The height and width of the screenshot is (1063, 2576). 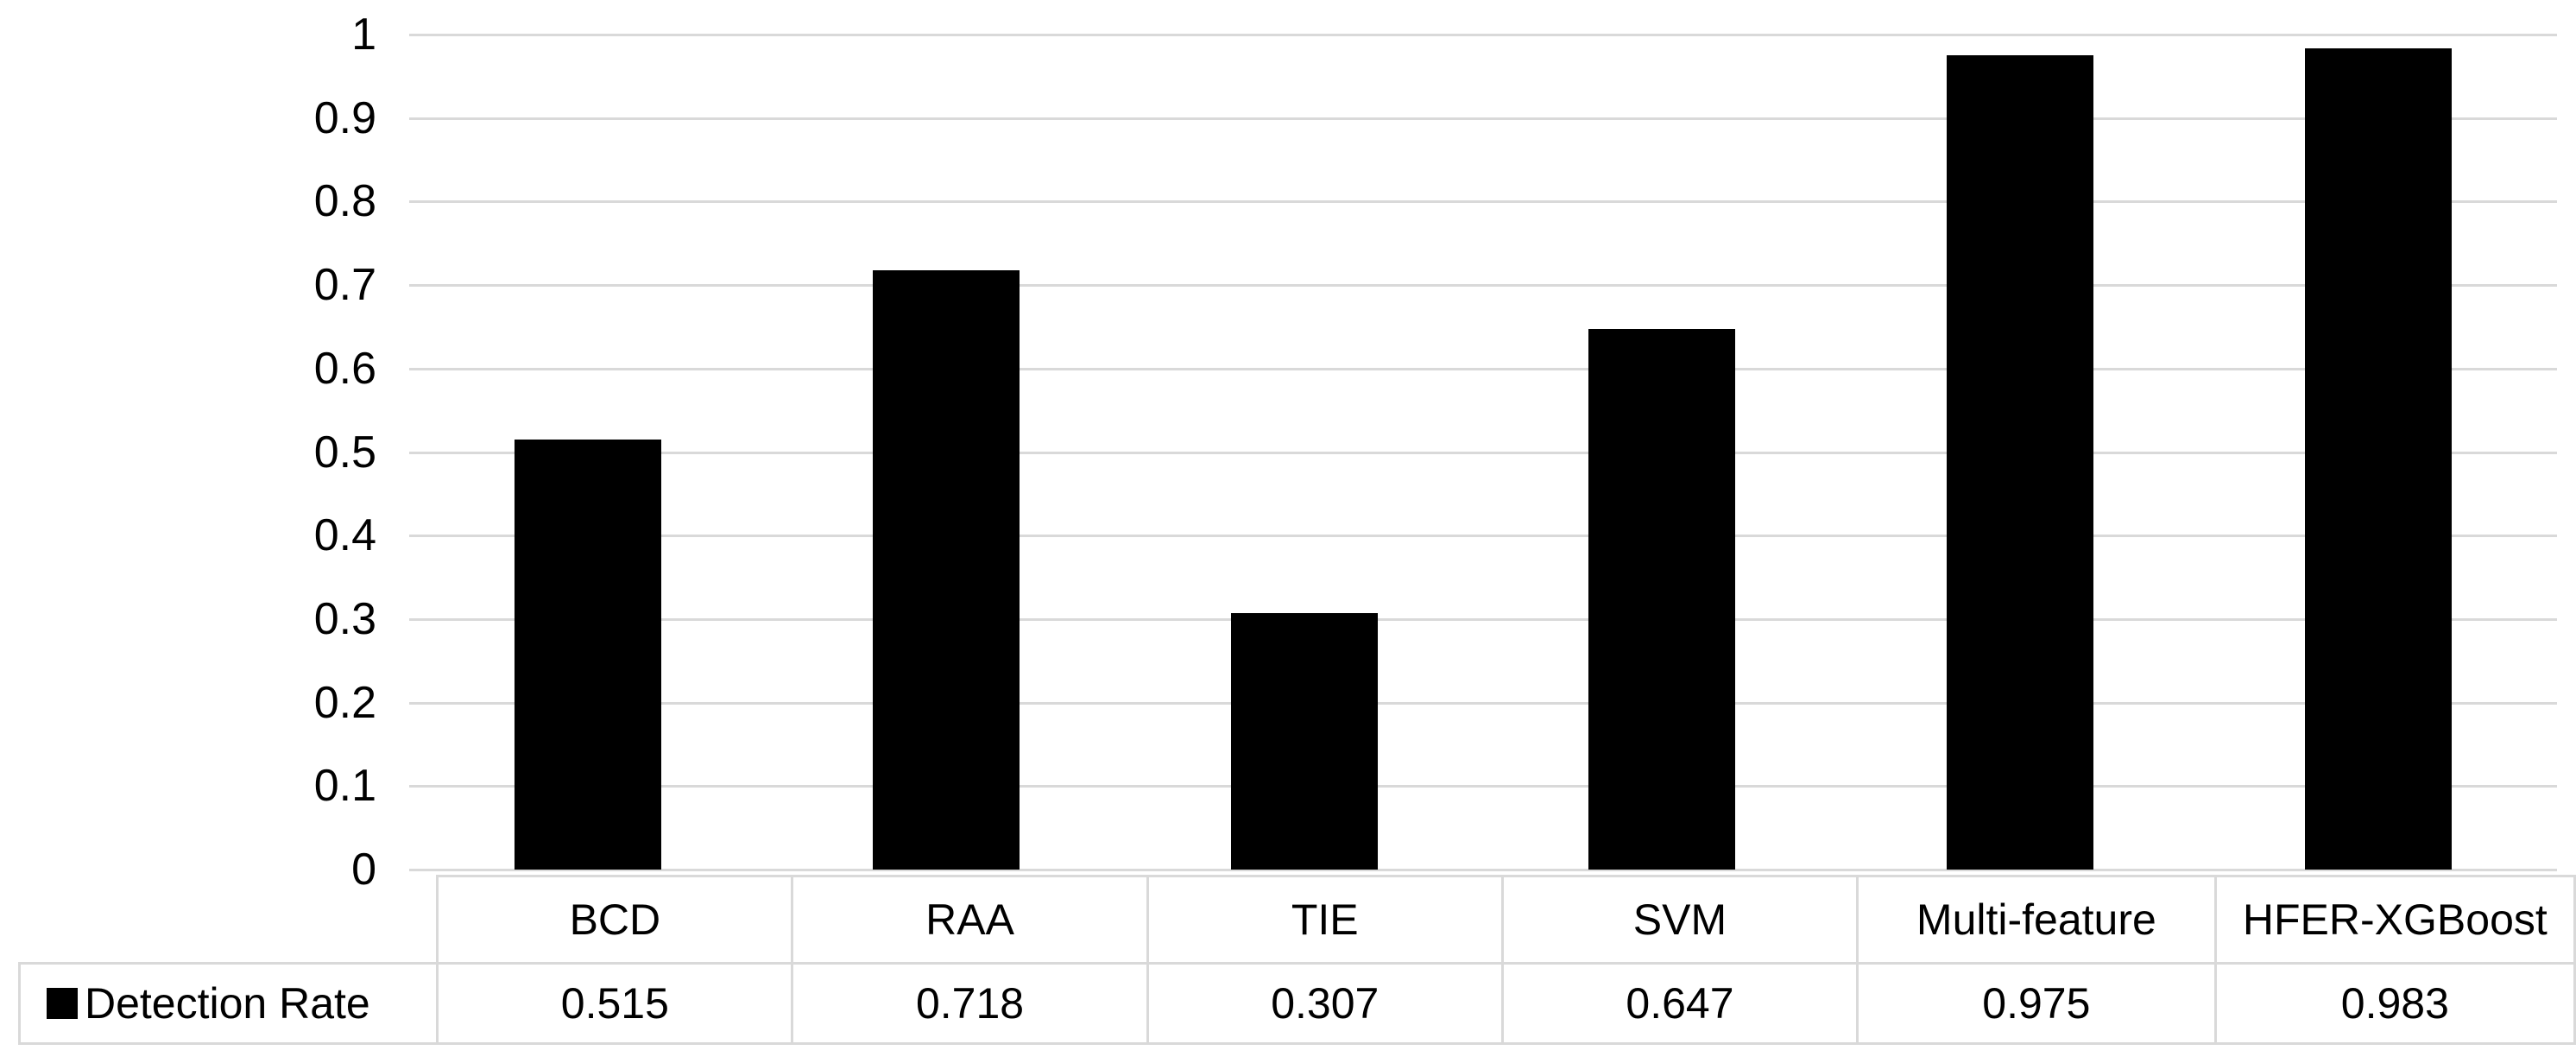 What do you see at coordinates (2378, 459) in the screenshot?
I see `bar-hfer-xgboost` at bounding box center [2378, 459].